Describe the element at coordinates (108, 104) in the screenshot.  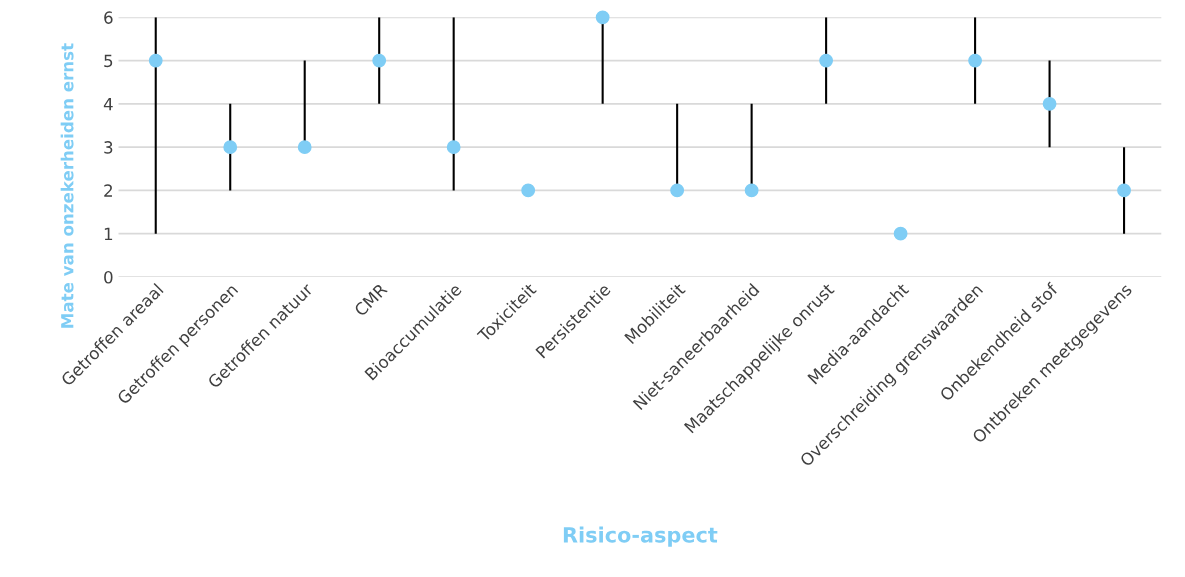
I see `y-tick-label: 4` at that location.